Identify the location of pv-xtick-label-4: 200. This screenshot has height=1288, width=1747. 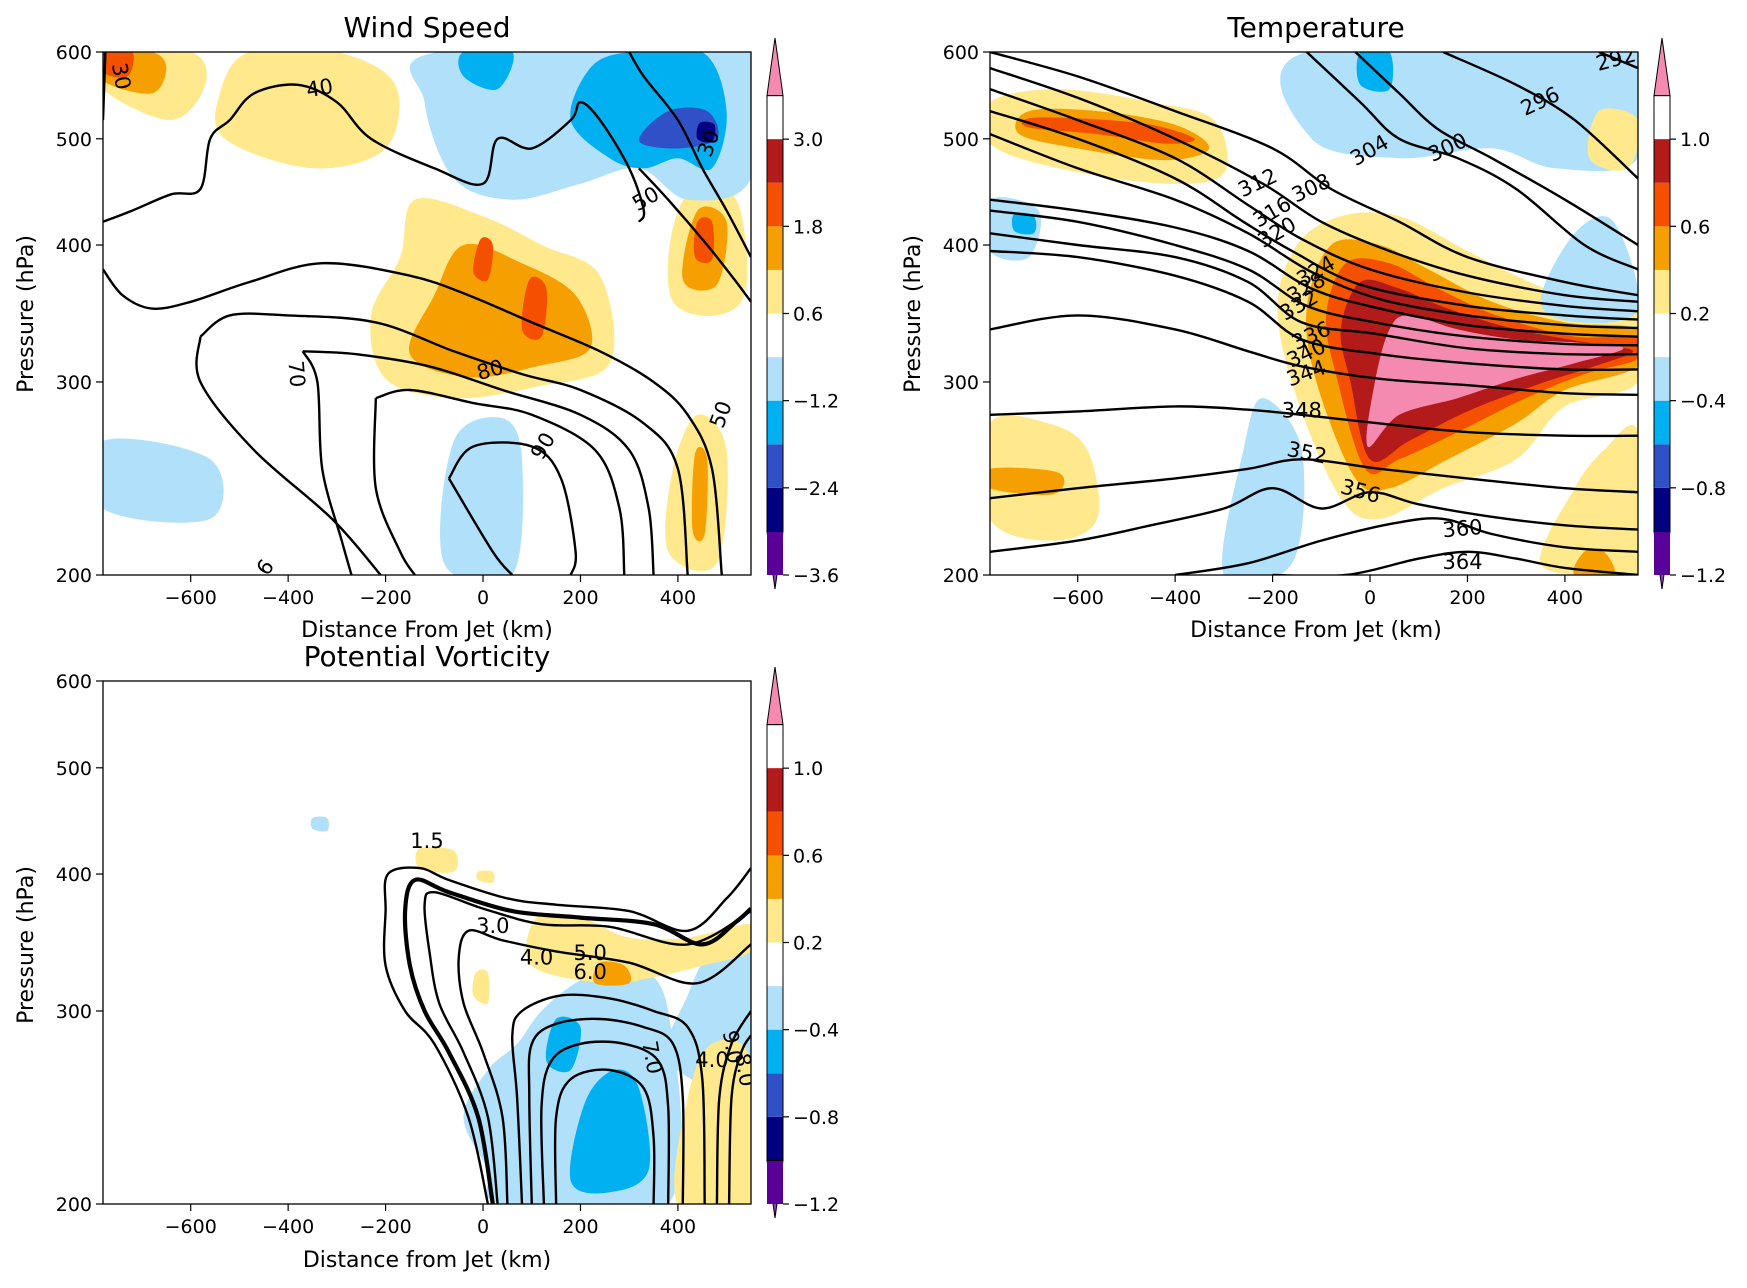
(580, 1227).